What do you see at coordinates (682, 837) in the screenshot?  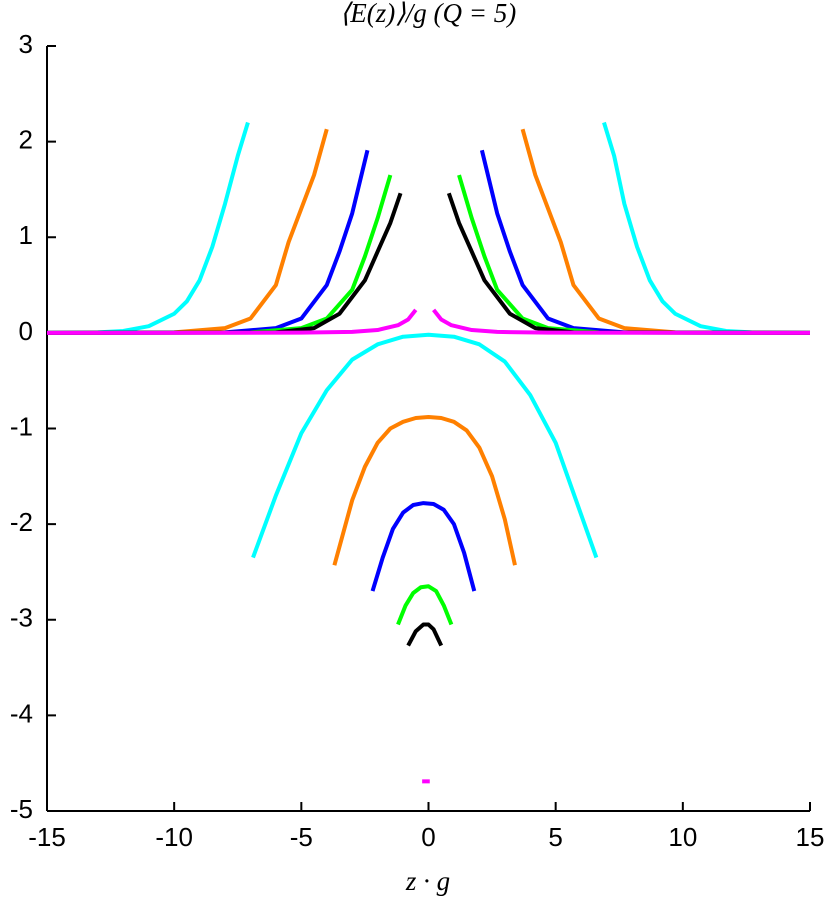 I see `x-tick-label: 10` at bounding box center [682, 837].